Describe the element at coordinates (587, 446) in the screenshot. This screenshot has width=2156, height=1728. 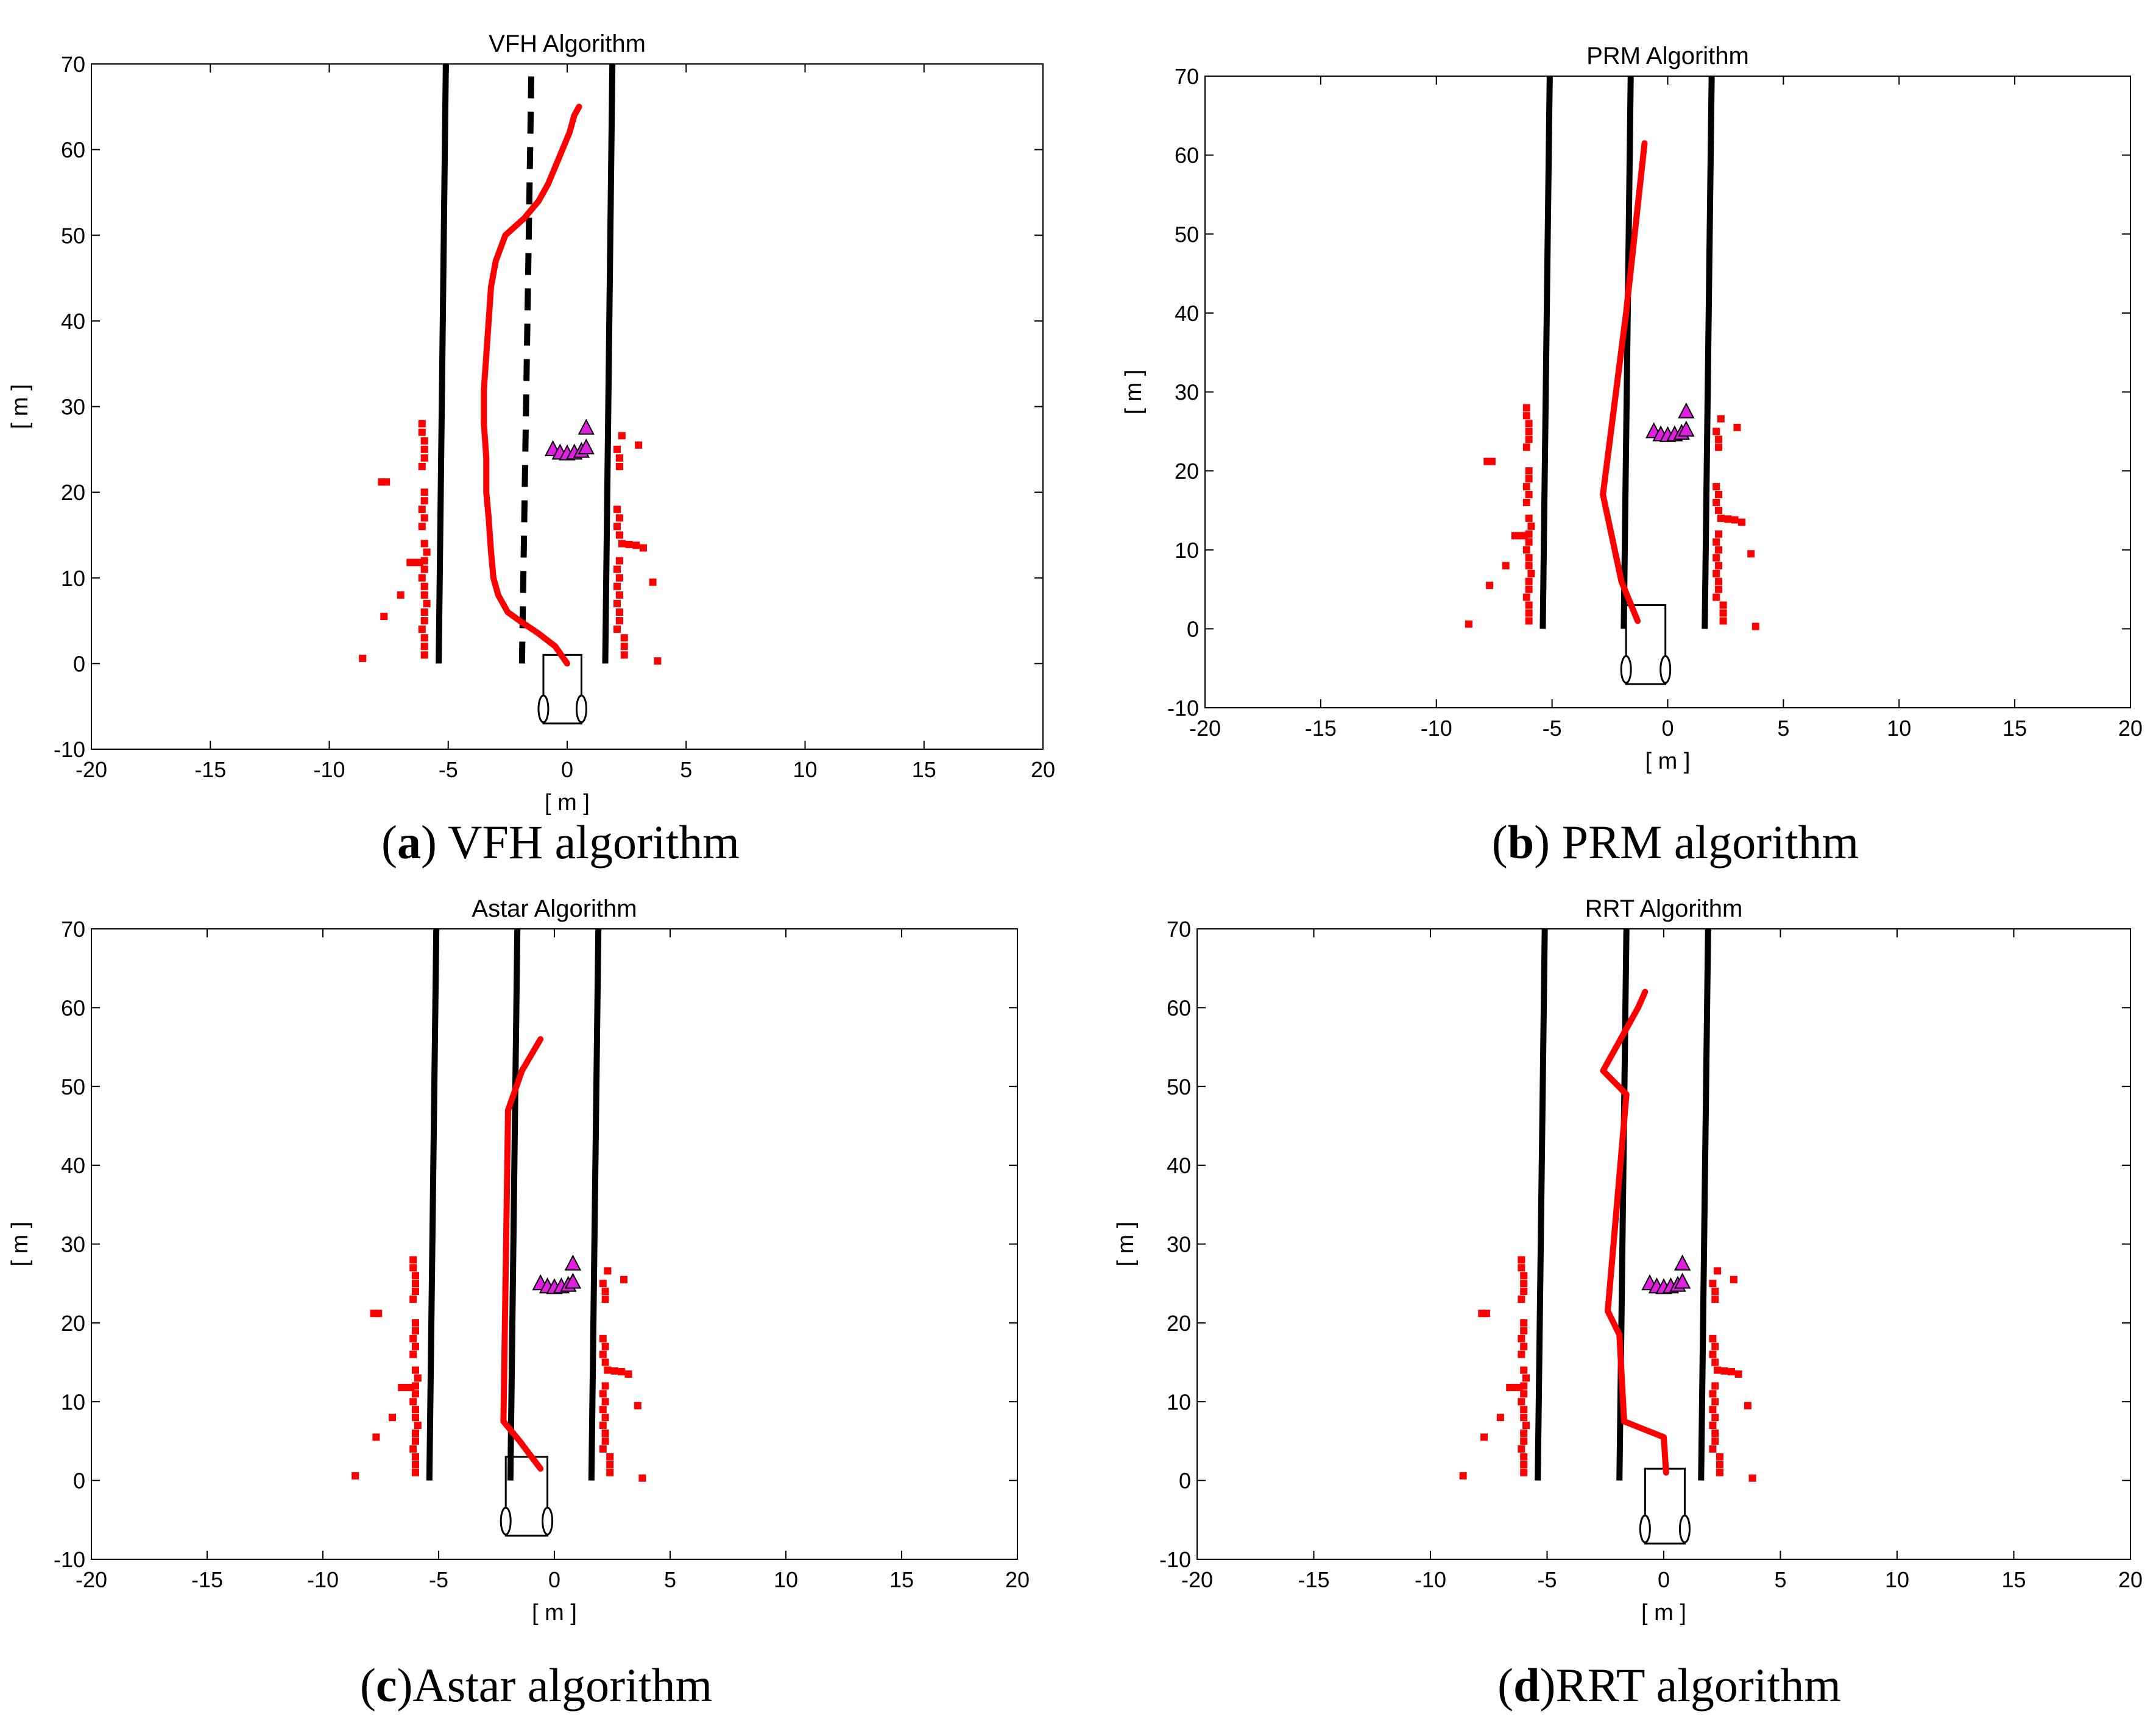
I see `pedestrian-marker` at that location.